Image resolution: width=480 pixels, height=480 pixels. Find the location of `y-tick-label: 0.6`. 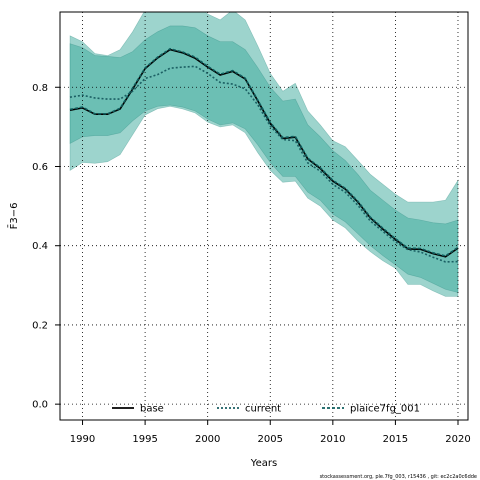

y-tick-label: 0.6 is located at coordinates (40, 167).